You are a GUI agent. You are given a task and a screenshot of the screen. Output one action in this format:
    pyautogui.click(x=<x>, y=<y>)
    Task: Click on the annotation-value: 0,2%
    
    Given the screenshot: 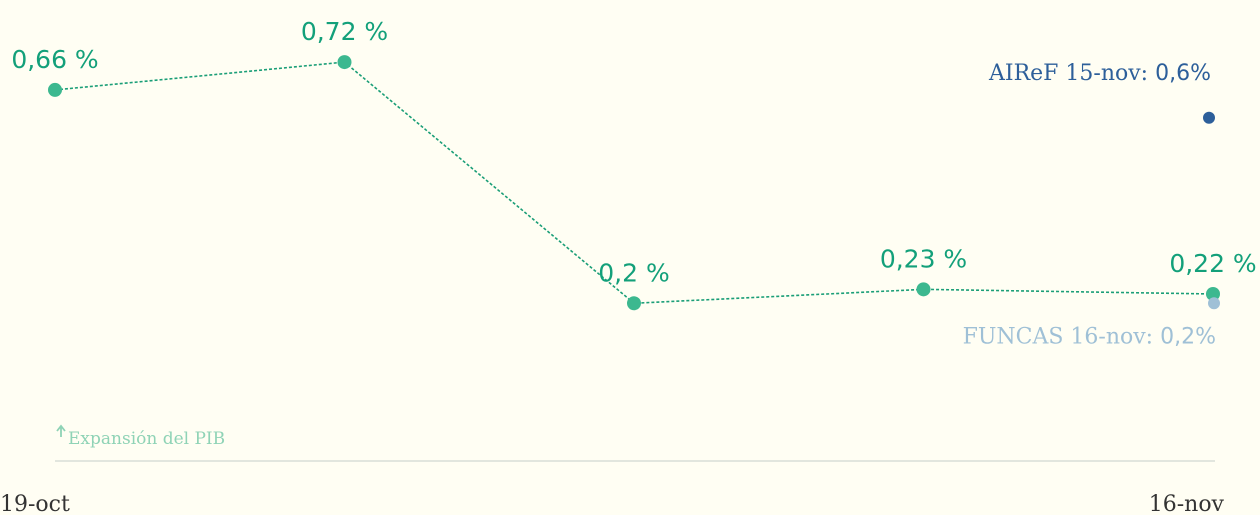 What is the action you would take?
    pyautogui.click(x=1188, y=336)
    